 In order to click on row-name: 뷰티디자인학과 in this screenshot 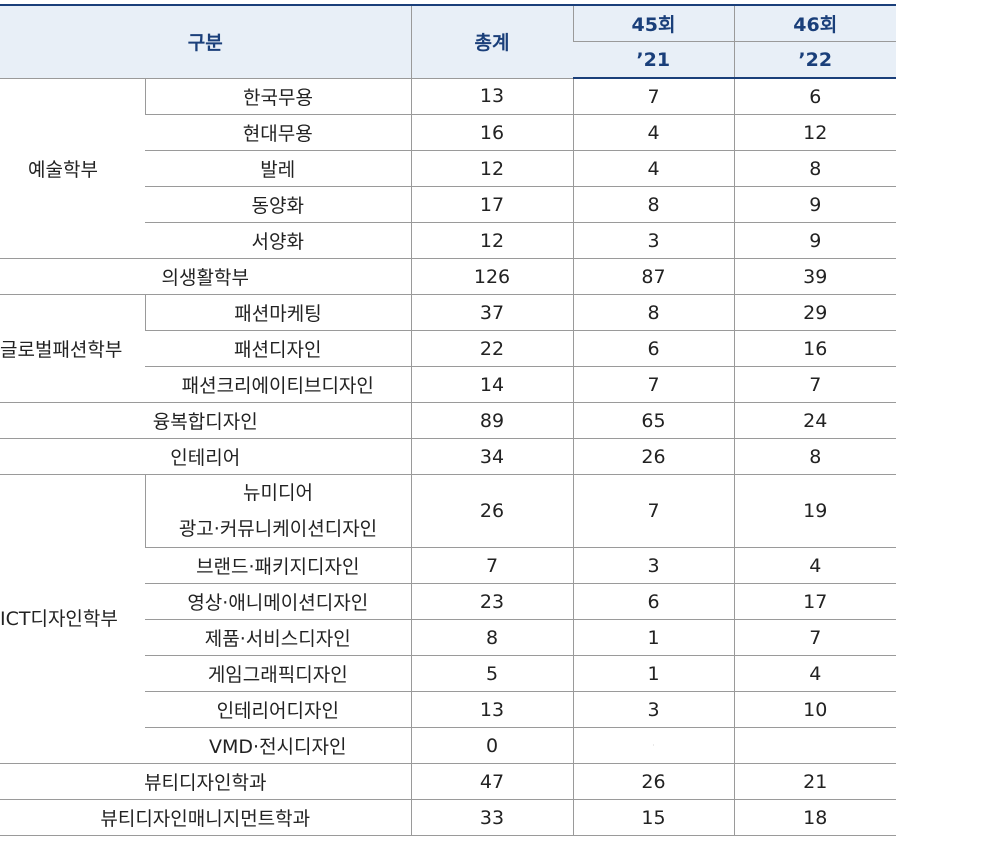, I will do `click(205, 781)`.